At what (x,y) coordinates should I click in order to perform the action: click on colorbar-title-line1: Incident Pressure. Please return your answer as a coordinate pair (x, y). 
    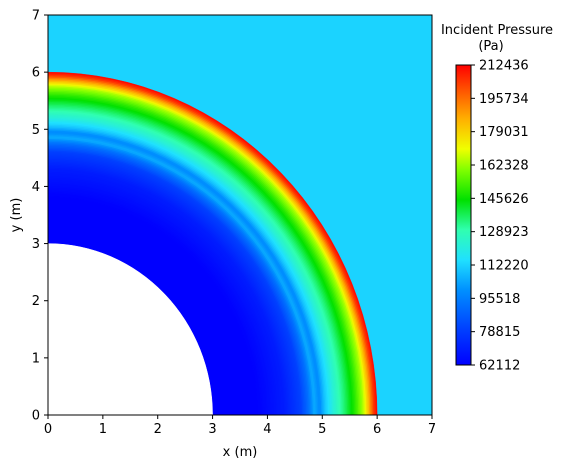
    Looking at the image, I should click on (497, 30).